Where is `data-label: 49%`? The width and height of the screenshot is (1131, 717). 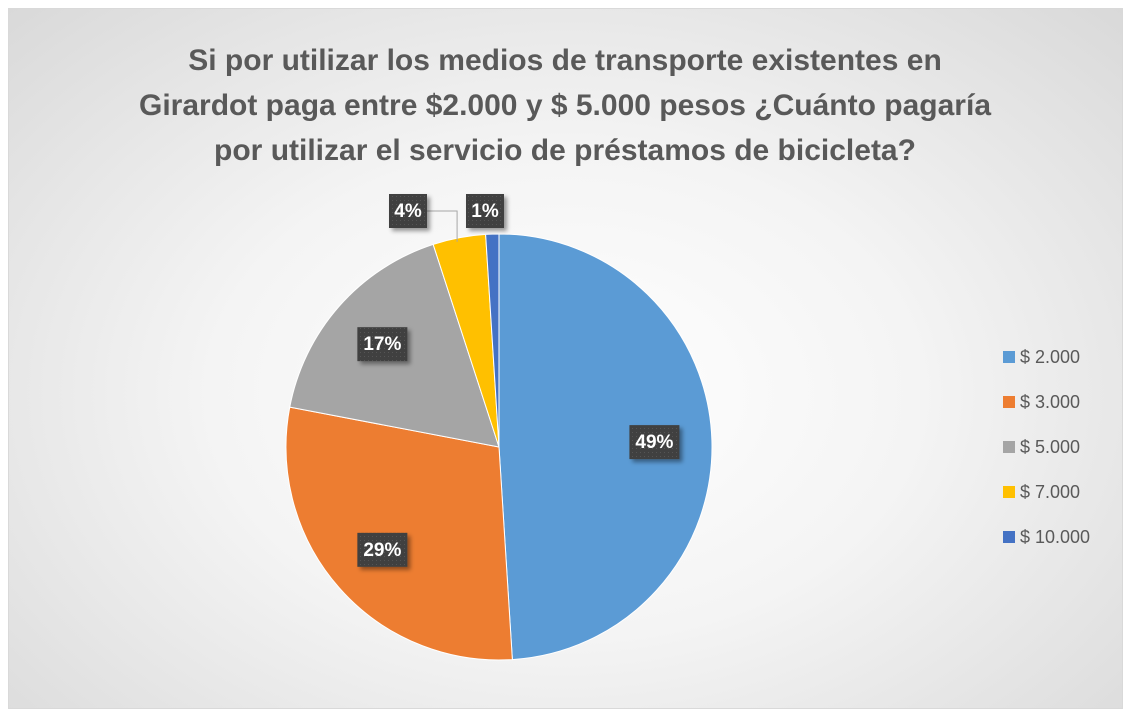
data-label: 49% is located at coordinates (654, 442).